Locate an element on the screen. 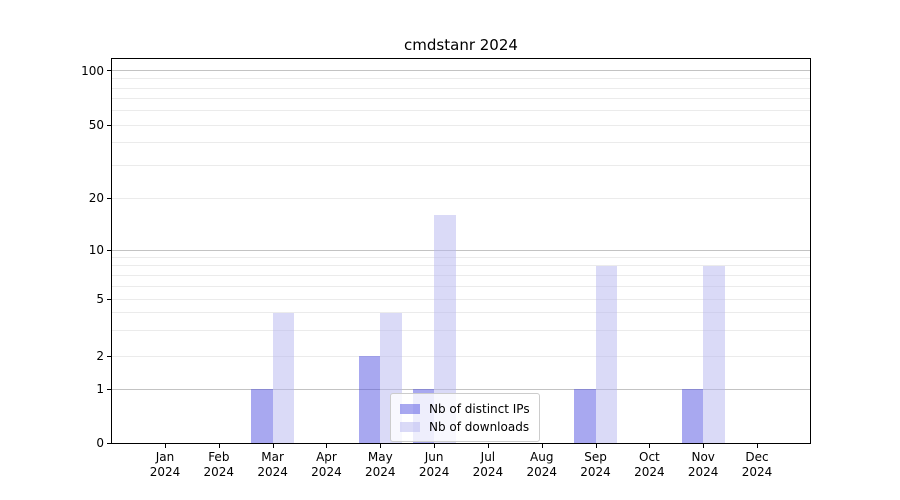 The width and height of the screenshot is (900, 500). x-tick-label: Dec 2024 is located at coordinates (757, 465).